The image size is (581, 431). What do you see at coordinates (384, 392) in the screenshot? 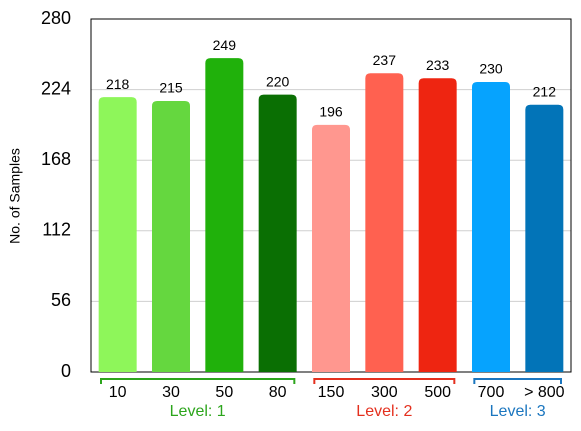
I see `x-tick-label: 300` at bounding box center [384, 392].